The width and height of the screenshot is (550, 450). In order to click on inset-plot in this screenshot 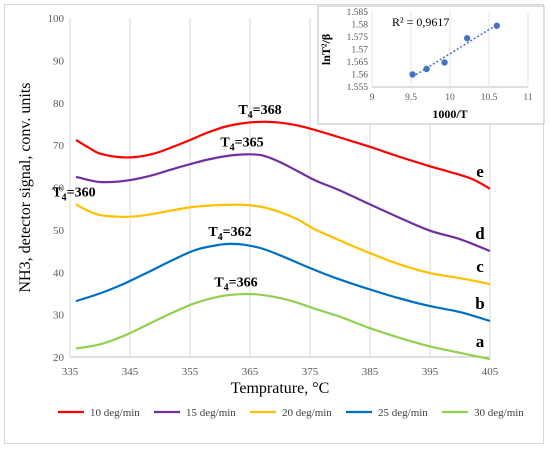, I will do `click(454, 50)`.